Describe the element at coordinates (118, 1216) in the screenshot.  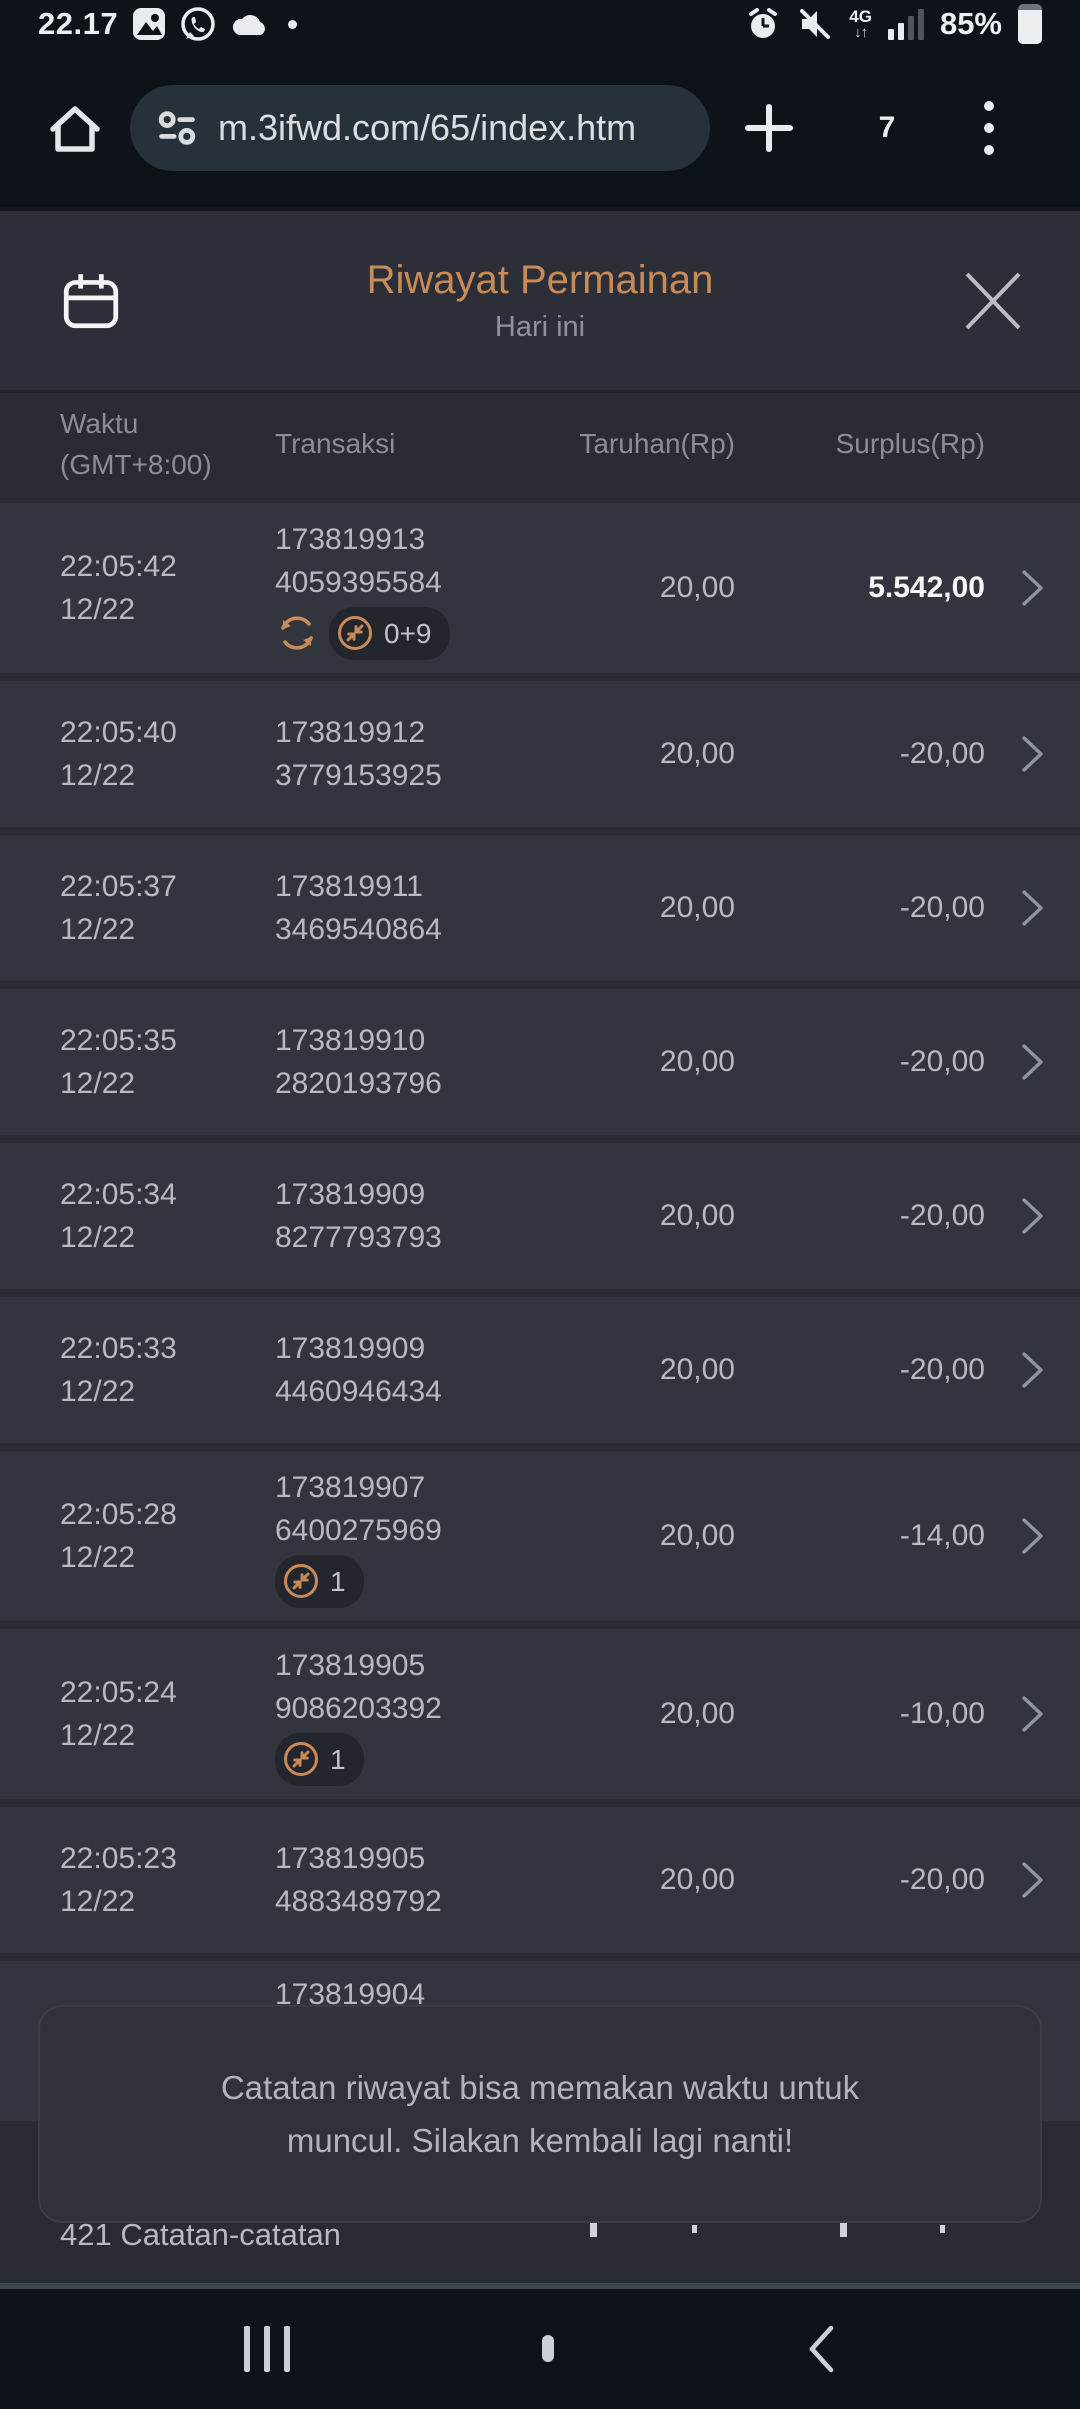
I see `row-time: 22:05:34 12/22` at that location.